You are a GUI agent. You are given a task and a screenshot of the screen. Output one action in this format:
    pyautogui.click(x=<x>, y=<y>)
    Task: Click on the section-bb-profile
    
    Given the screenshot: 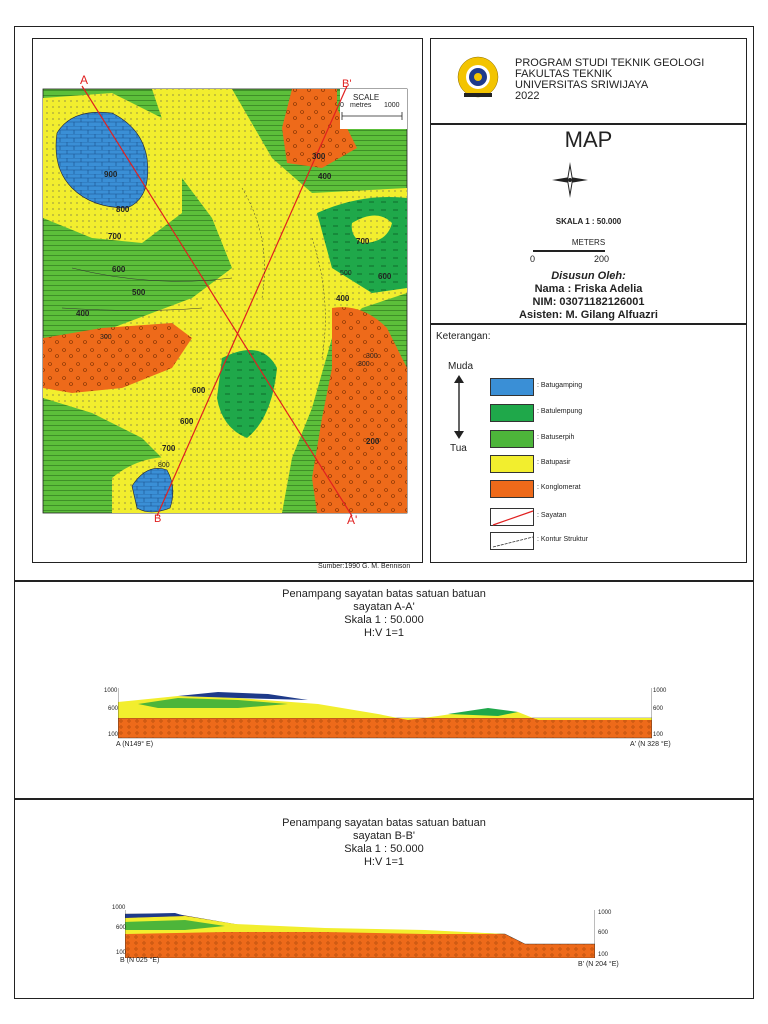 What is the action you would take?
    pyautogui.click(x=360, y=934)
    